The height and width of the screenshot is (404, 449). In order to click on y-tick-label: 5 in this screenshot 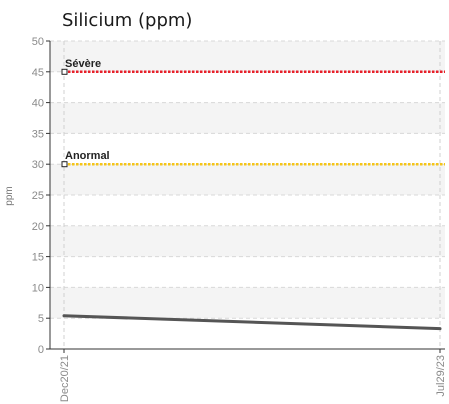, I will do `click(41, 319)`.